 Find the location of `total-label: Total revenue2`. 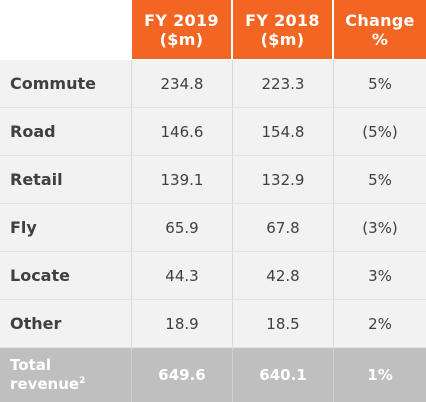

total-label: Total revenue2 is located at coordinates (66, 375).